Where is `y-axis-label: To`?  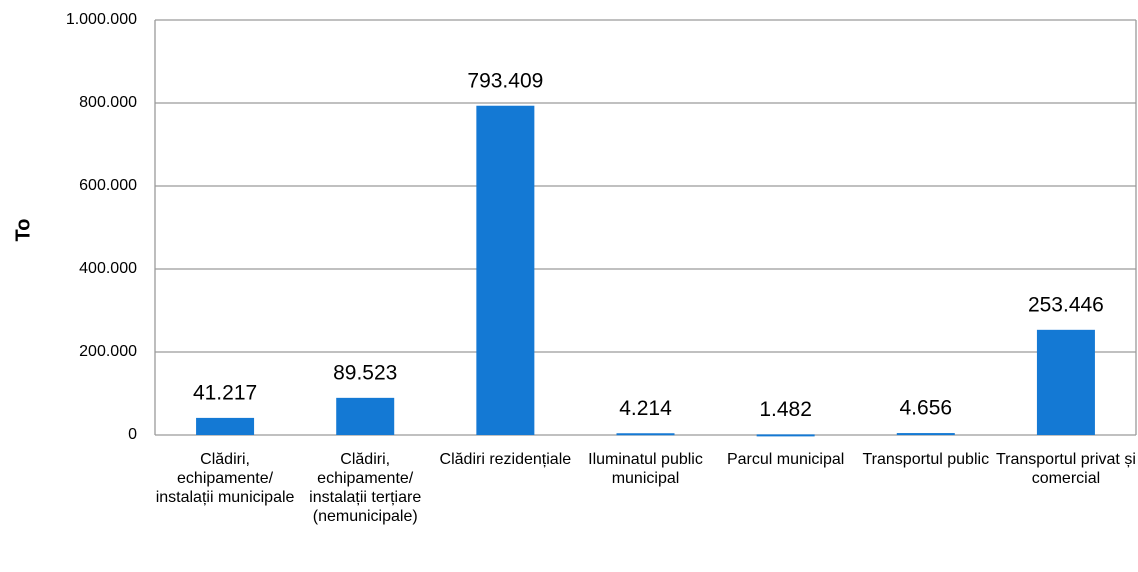
y-axis-label: To is located at coordinates (23, 230).